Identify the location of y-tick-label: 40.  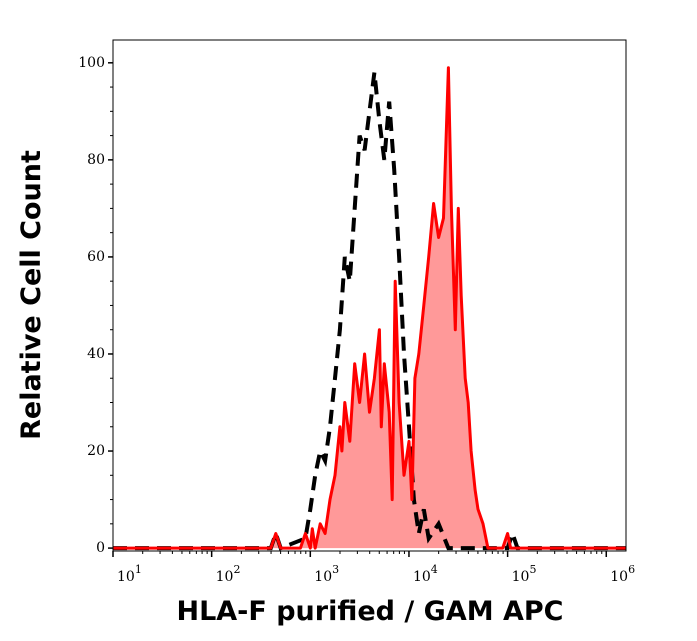
(96, 354).